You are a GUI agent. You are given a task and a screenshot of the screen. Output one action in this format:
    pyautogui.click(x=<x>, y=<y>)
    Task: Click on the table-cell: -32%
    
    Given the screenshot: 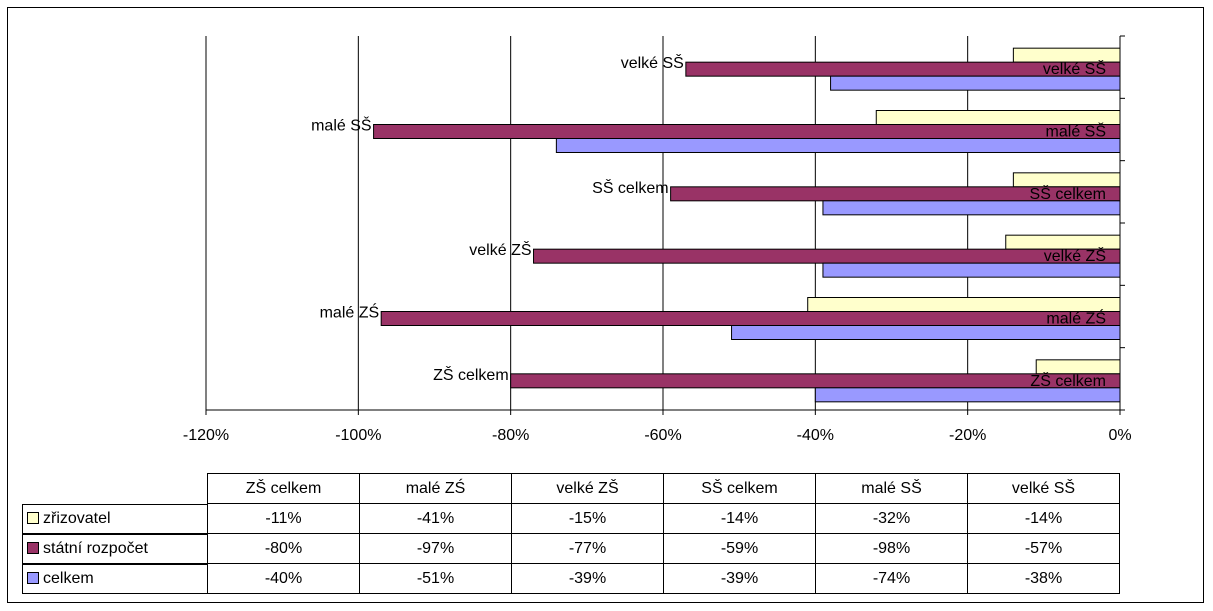 What is the action you would take?
    pyautogui.click(x=891, y=518)
    